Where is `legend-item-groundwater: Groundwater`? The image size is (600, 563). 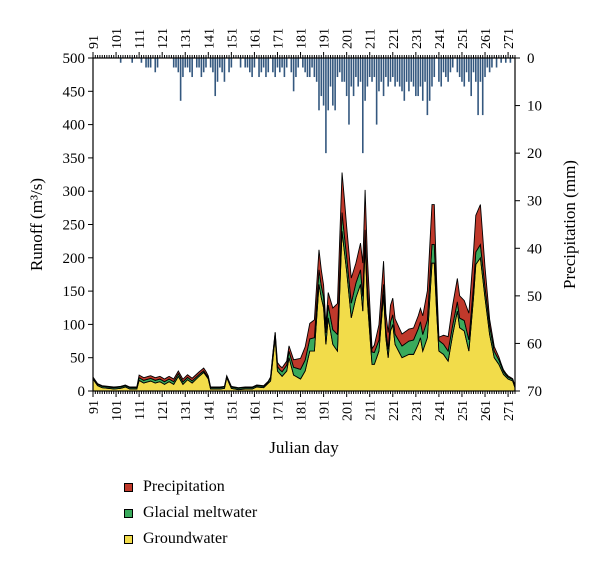 legend-item-groundwater: Groundwater is located at coordinates (190, 539).